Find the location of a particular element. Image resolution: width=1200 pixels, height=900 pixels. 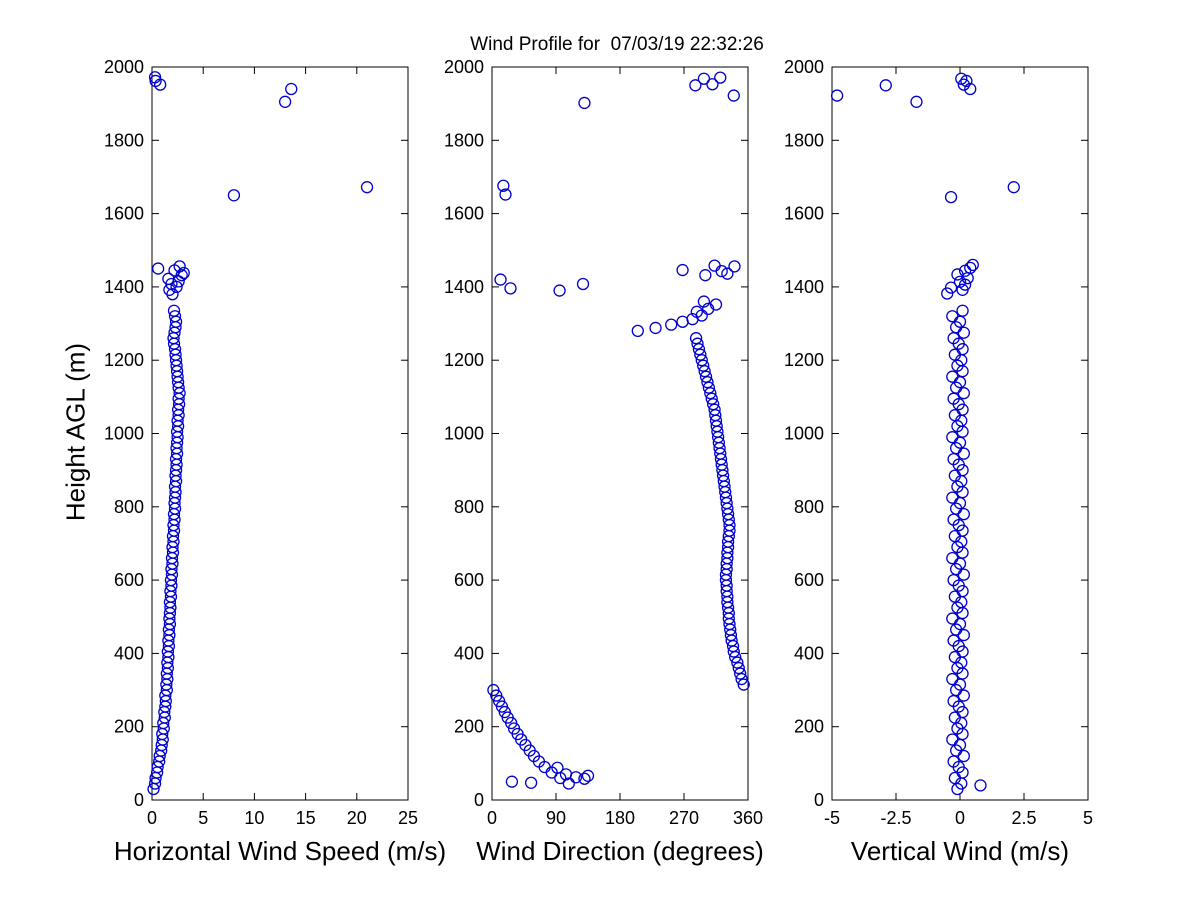

x-tick-label: 360 is located at coordinates (748, 818).